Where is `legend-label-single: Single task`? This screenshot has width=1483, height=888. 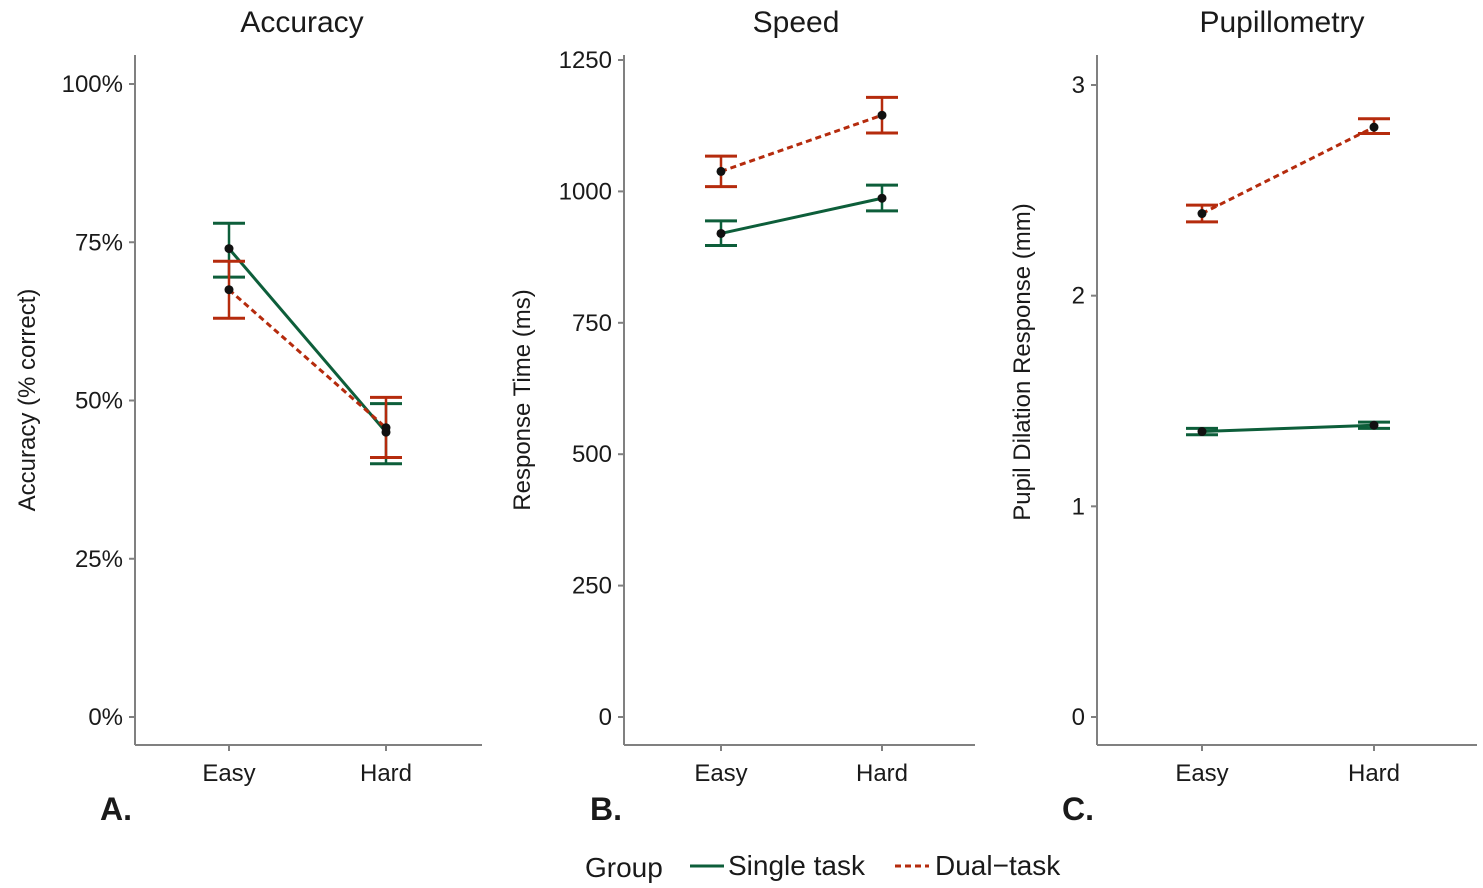
legend-label-single: Single task is located at coordinates (797, 865).